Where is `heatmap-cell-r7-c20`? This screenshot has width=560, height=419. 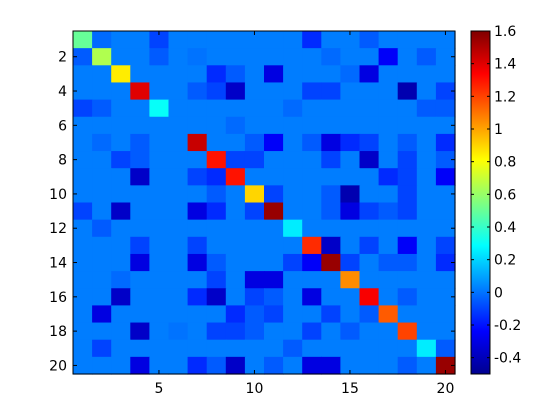
heatmap-cell-r7-c20 is located at coordinates (445, 142).